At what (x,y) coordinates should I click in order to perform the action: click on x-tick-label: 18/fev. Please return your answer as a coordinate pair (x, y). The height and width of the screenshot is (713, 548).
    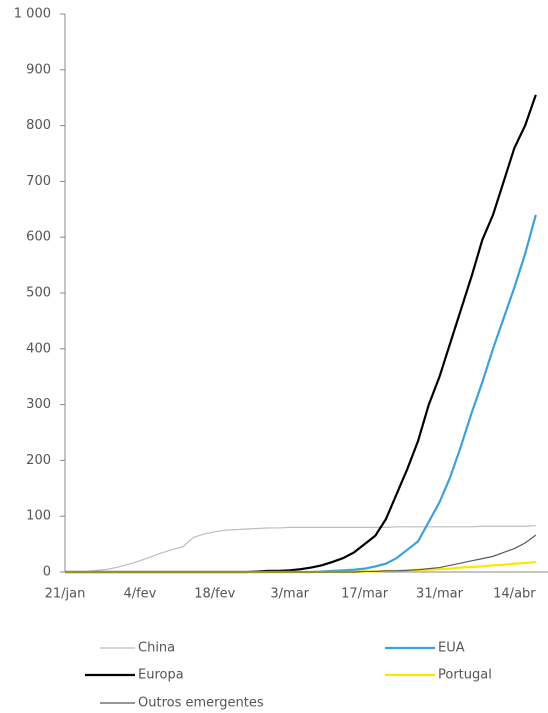
    Looking at the image, I should click on (214, 594).